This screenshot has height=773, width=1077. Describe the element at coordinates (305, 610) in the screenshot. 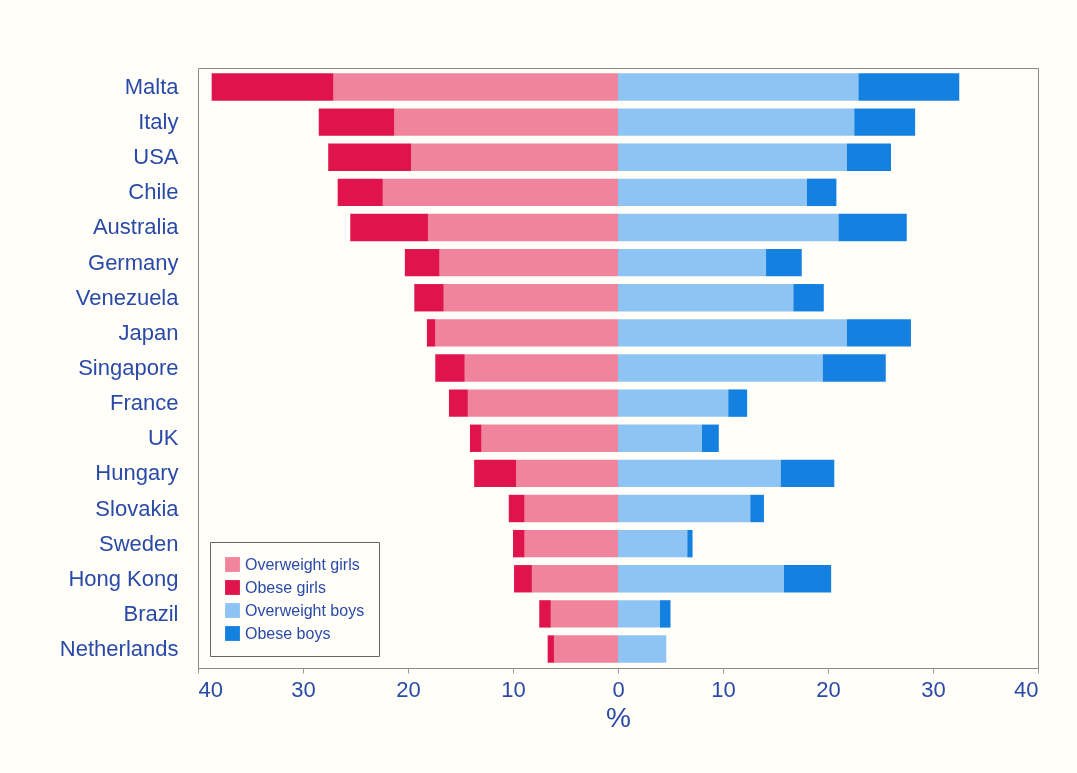

I see `legend-label: Overweight boys` at that location.